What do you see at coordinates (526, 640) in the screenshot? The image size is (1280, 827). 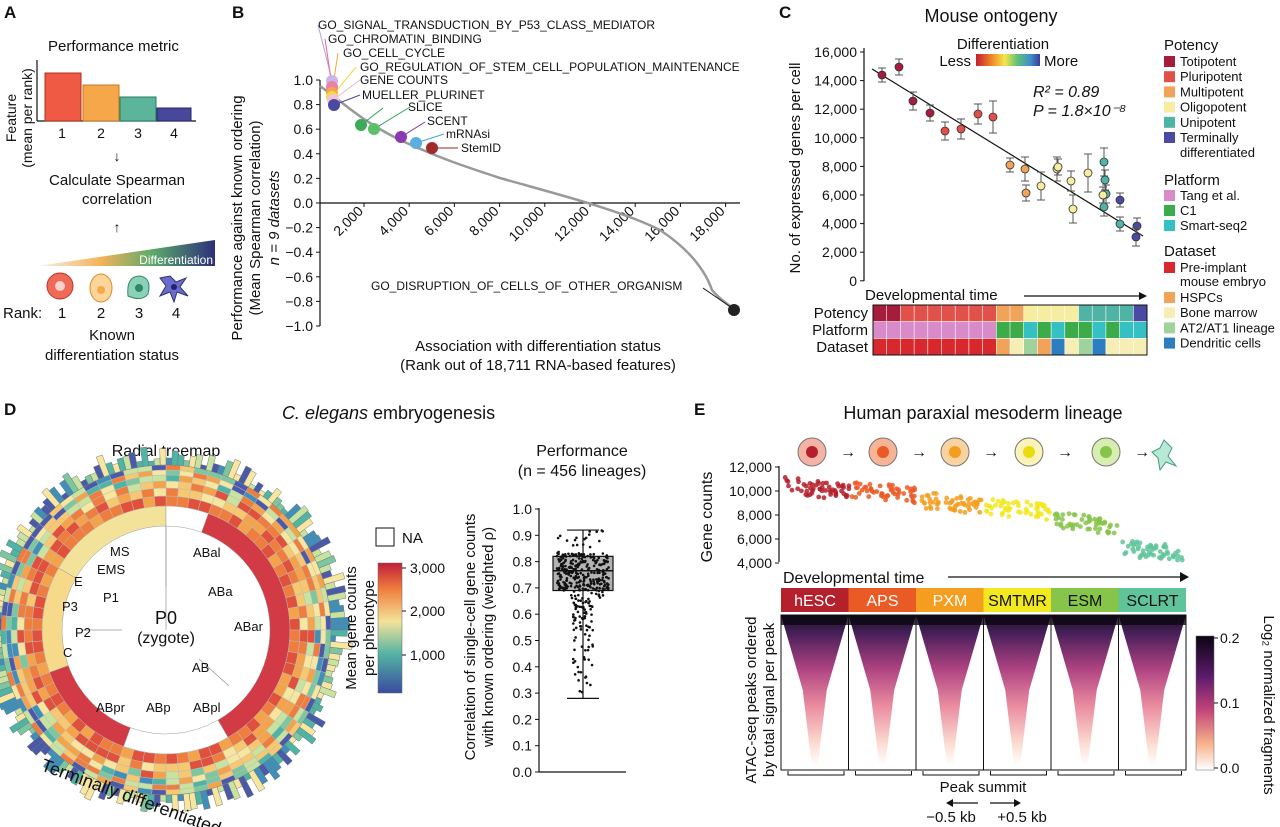 I see `d-y-ticks: 1.0 0.9 0.8 0.7 0.6 0.5 0.4 0.3 0.2 0.1 0.0` at bounding box center [526, 640].